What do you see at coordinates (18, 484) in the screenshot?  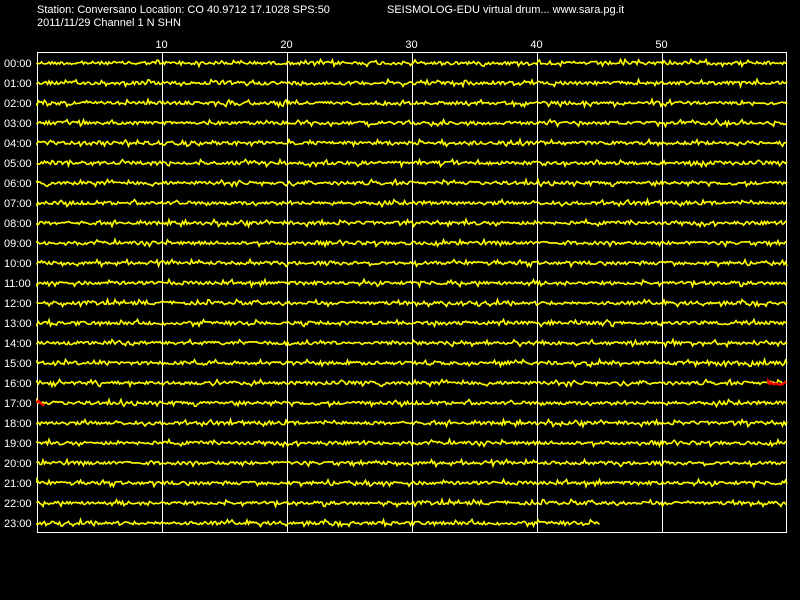 I see `row-time-label: 21:00` at bounding box center [18, 484].